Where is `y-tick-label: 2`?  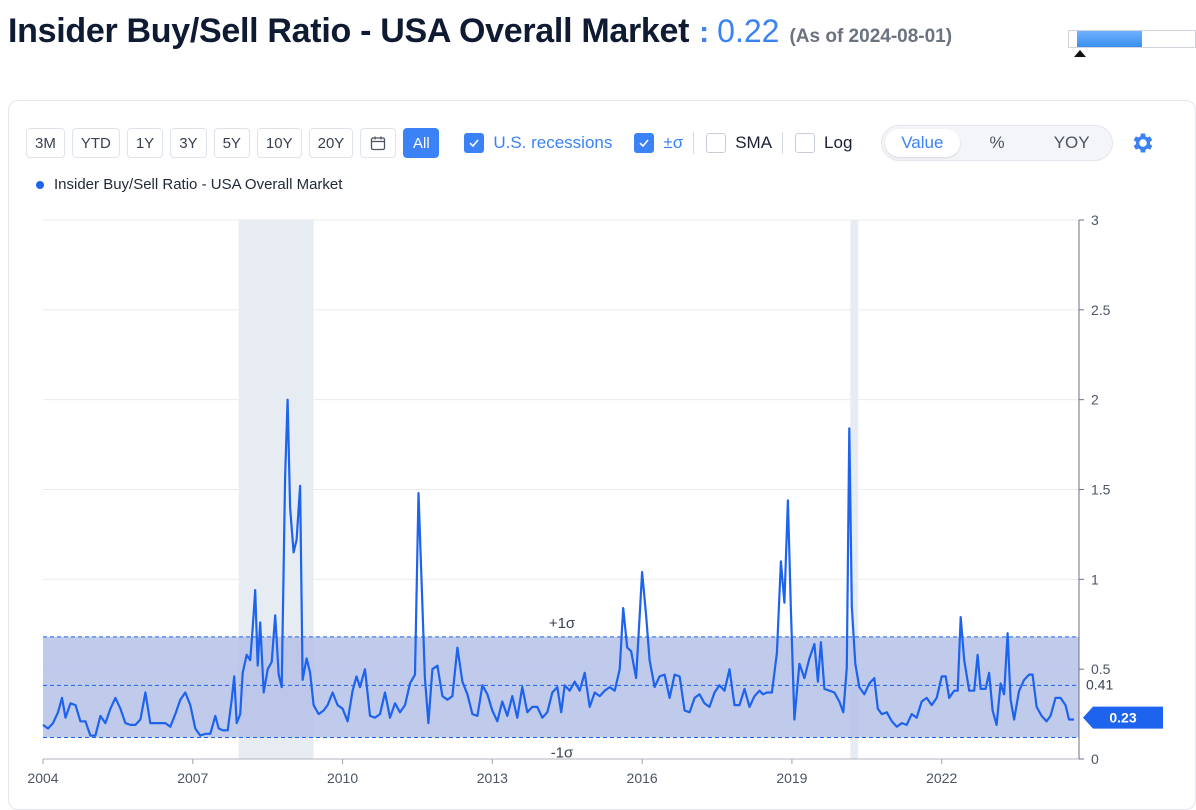 y-tick-label: 2 is located at coordinates (1095, 400).